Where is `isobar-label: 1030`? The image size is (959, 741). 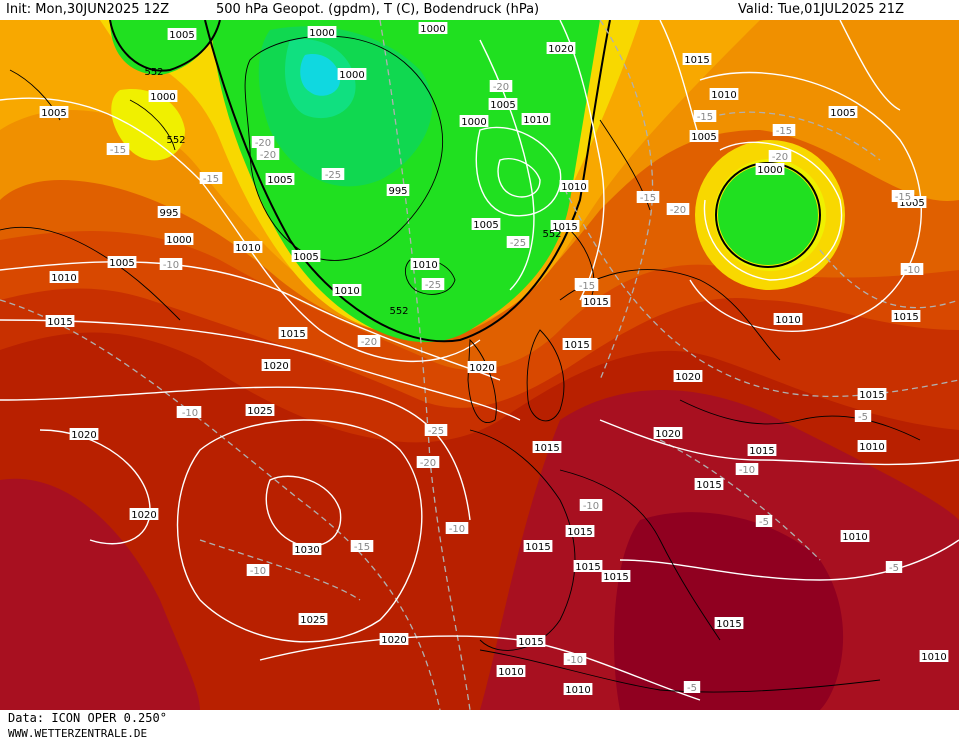
isobar-label: 1030 is located at coordinates (307, 549).